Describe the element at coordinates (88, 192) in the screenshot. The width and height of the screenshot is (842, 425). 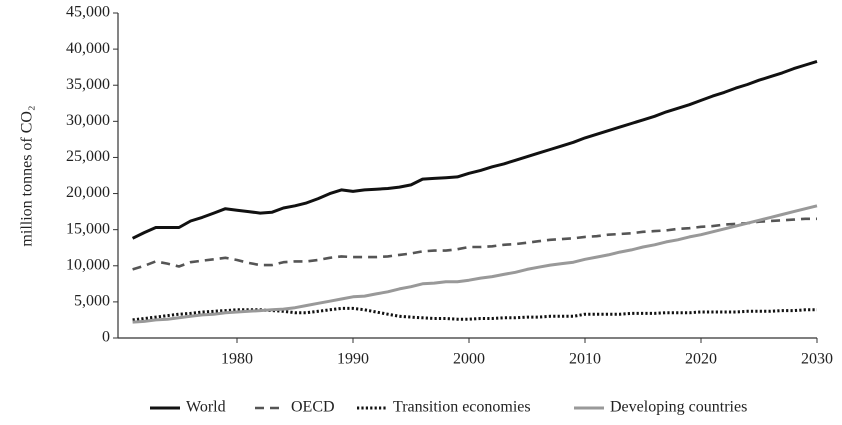
I see `y-tick-label: 20,000` at that location.